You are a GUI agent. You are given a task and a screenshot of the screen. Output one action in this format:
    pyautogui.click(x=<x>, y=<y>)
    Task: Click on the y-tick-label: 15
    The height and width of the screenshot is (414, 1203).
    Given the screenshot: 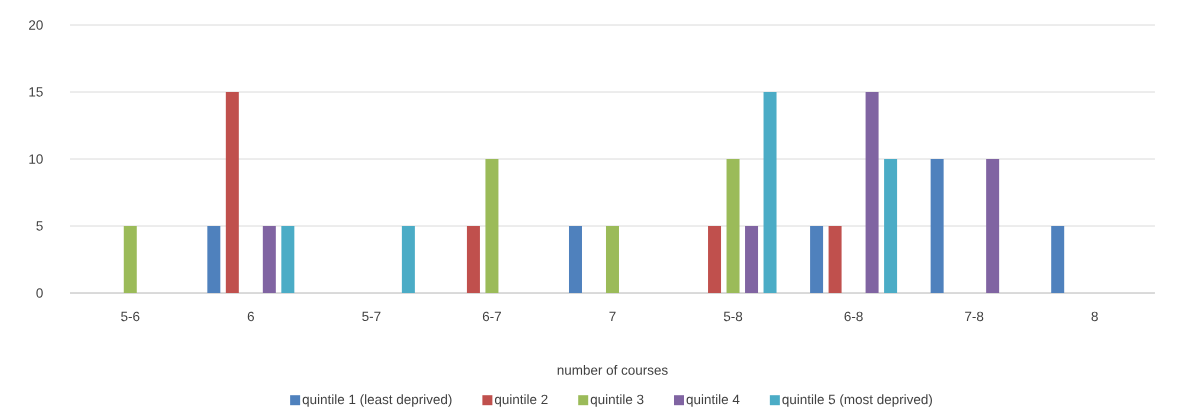 What is the action you would take?
    pyautogui.click(x=36, y=92)
    